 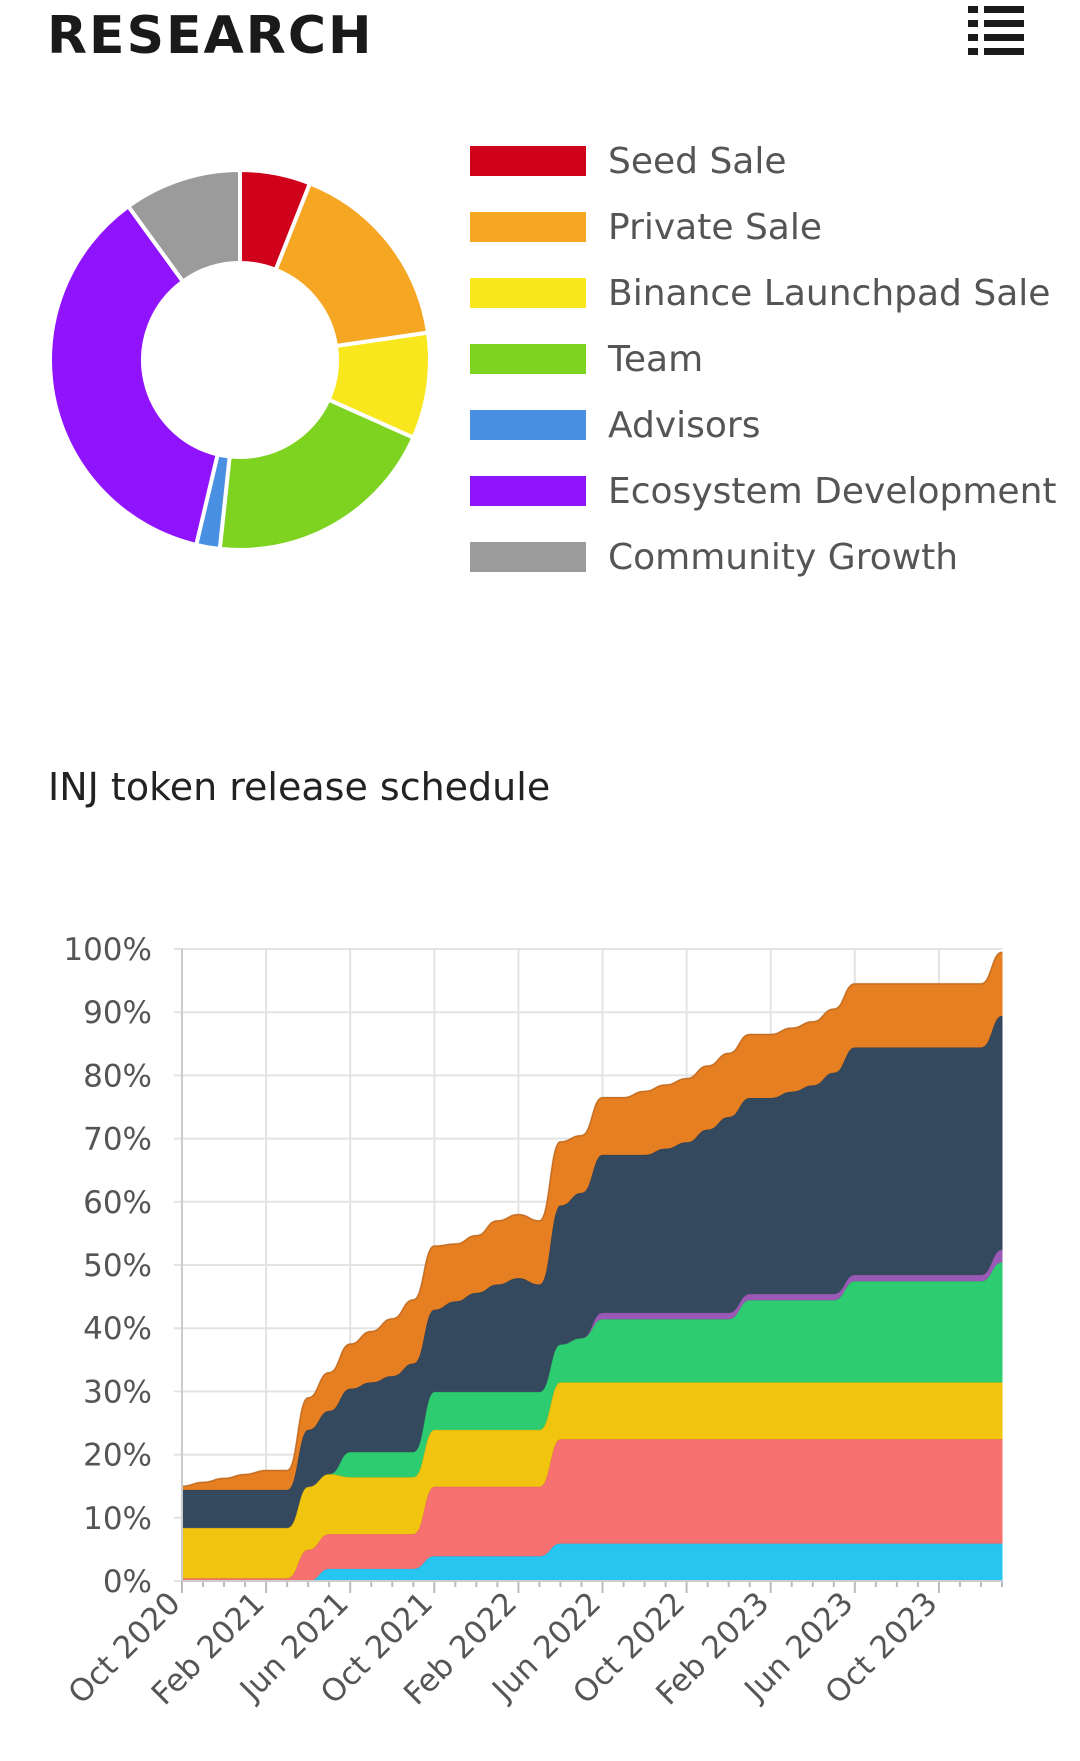 I want to click on y-tick-label: 0%, so click(x=127, y=1582).